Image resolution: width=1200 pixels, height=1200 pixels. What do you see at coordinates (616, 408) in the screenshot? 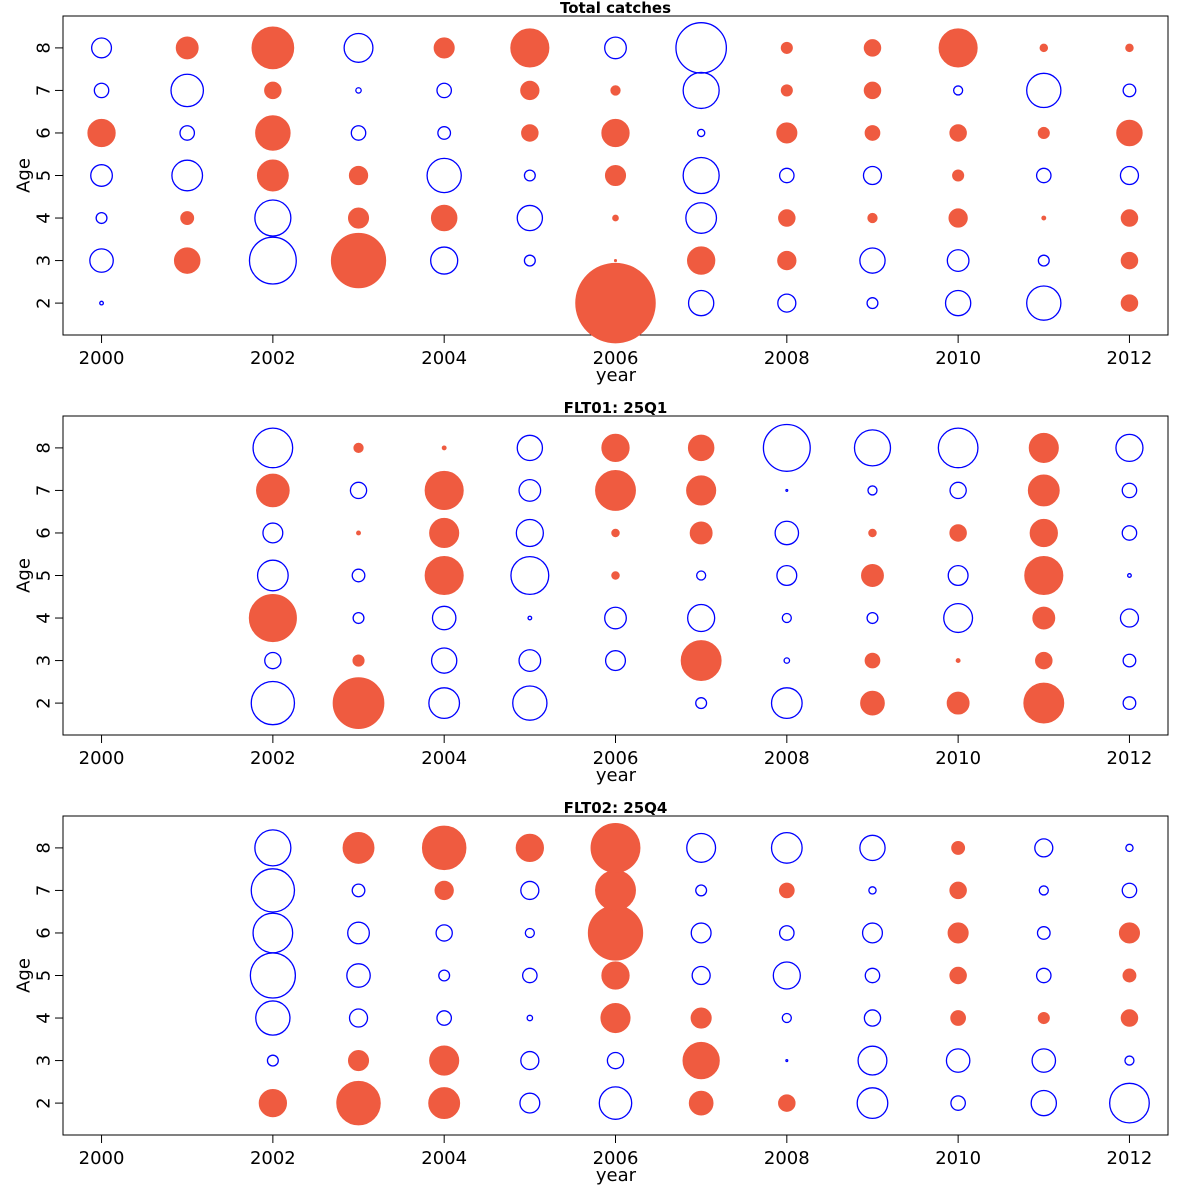
I see `chart-title: FLT01: 25Q1` at bounding box center [616, 408].